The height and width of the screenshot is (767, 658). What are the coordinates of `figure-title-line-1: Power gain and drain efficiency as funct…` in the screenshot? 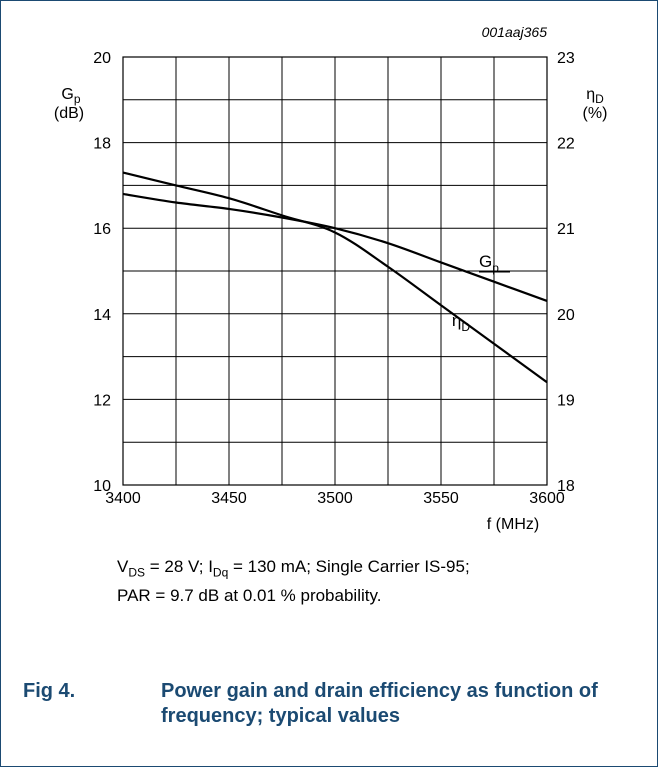 It's located at (379, 691).